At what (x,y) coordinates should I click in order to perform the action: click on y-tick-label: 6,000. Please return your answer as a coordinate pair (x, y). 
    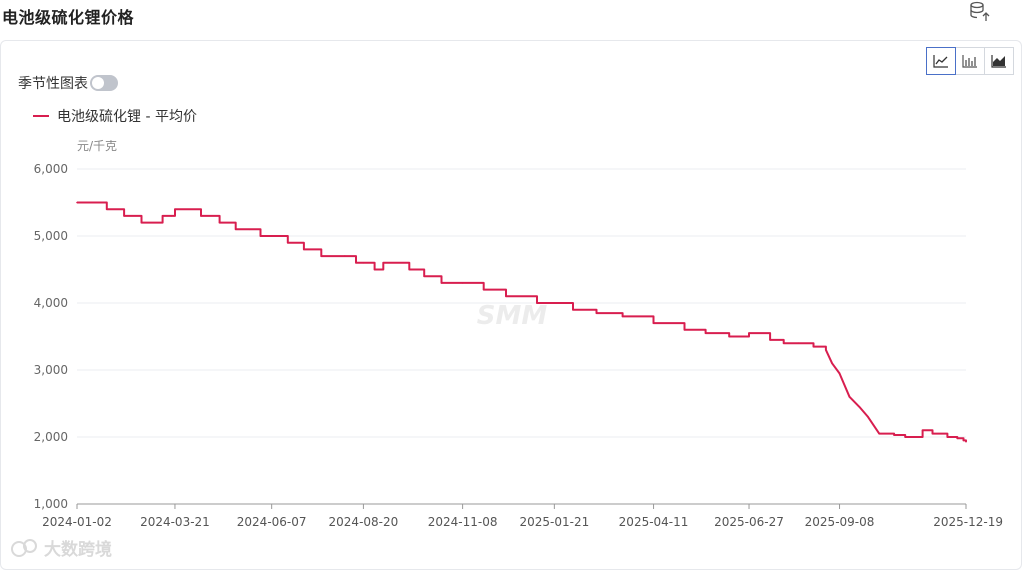
    Looking at the image, I should click on (51, 169).